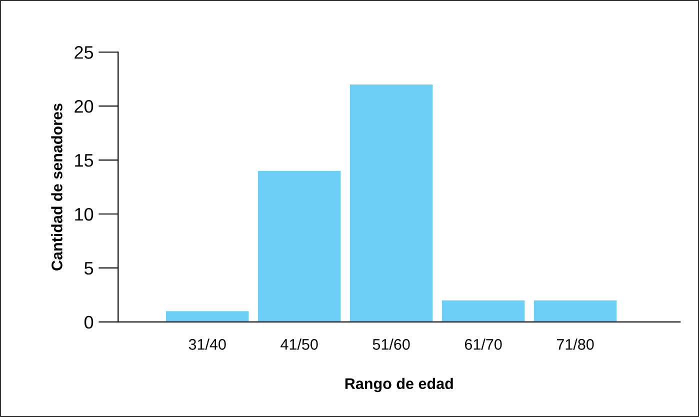 This screenshot has width=699, height=417. Describe the element at coordinates (84, 160) in the screenshot. I see `y-tick-label: 15` at that location.